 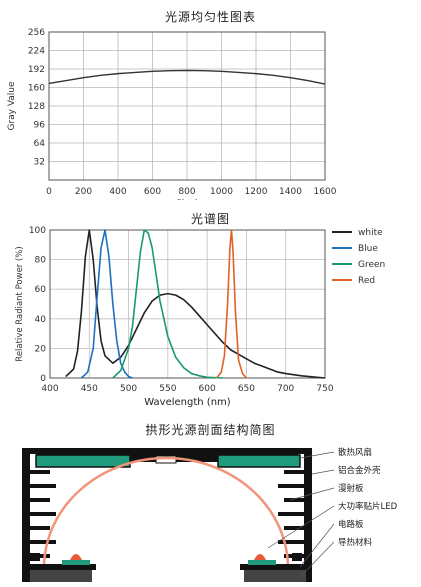 I want to click on circuit-board-left, so click(x=61, y=567).